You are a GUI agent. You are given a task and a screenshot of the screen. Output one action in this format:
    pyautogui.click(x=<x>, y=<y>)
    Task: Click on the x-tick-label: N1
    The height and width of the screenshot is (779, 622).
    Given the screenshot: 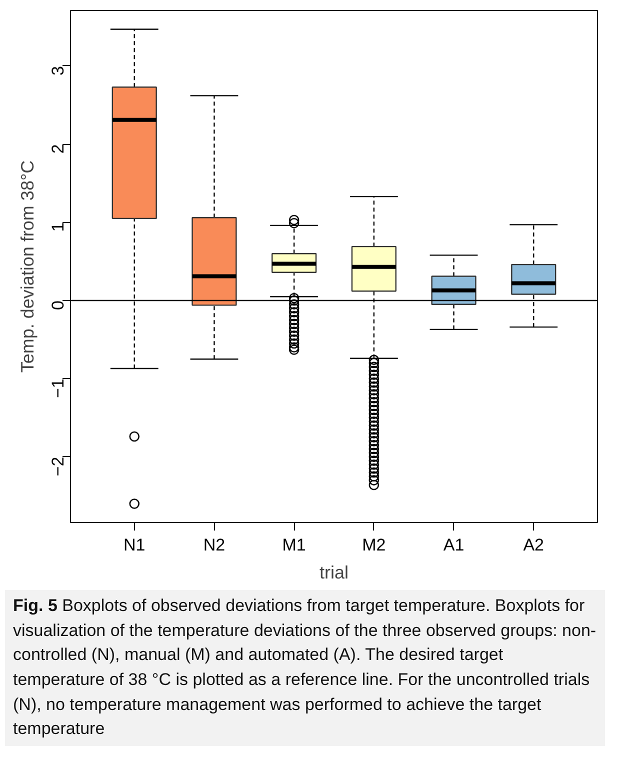 What is the action you would take?
    pyautogui.click(x=135, y=545)
    